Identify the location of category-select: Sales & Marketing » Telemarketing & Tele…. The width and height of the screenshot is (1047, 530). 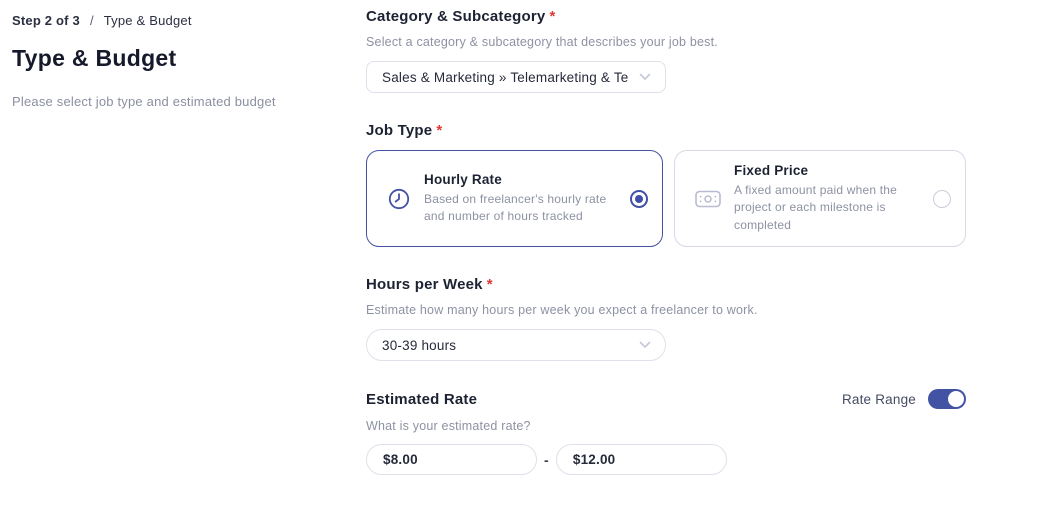
(516, 77).